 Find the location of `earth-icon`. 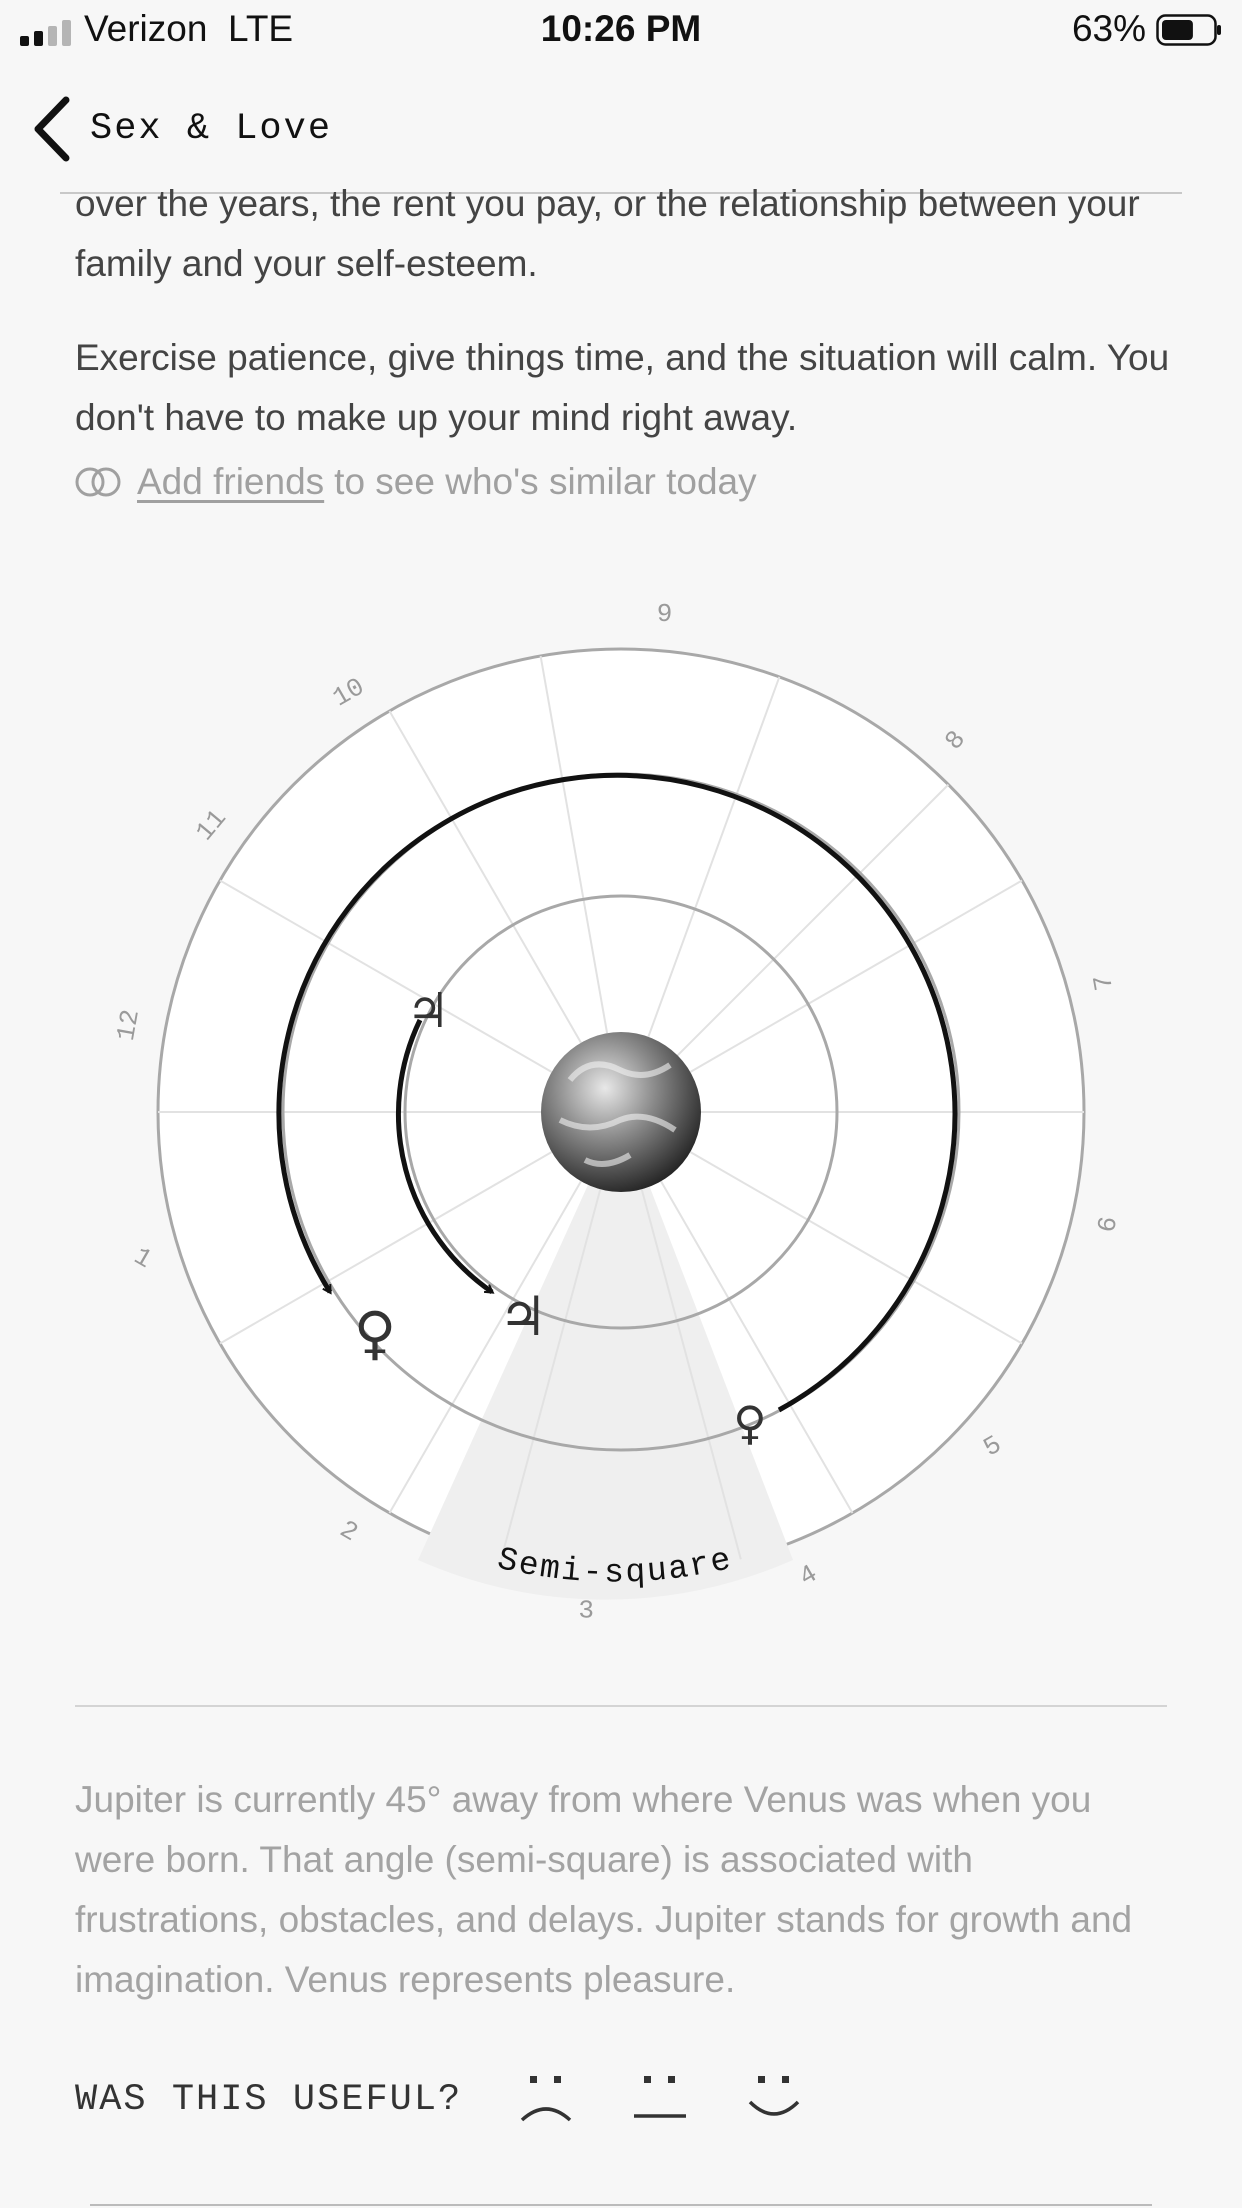

earth-icon is located at coordinates (621, 1112).